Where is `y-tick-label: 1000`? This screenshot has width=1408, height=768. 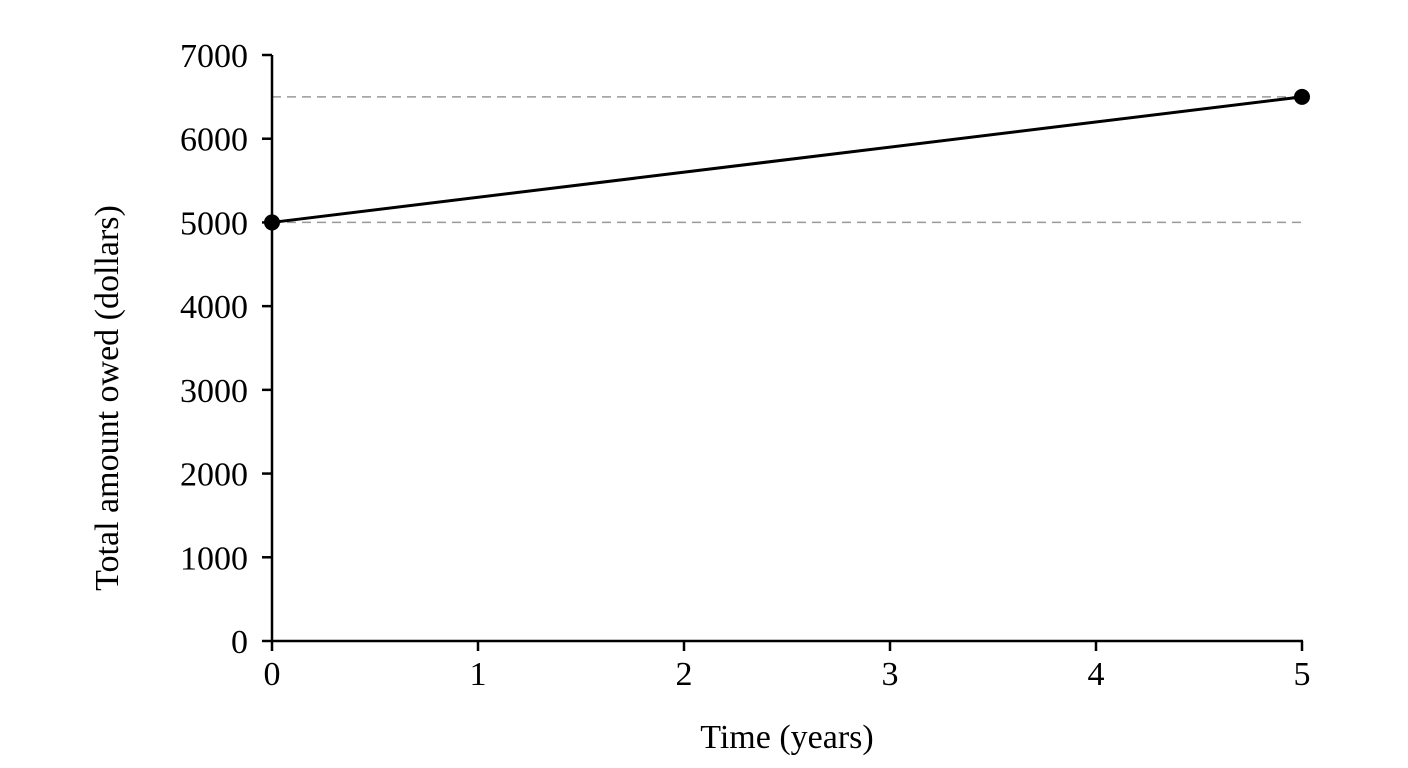 y-tick-label: 1000 is located at coordinates (214, 558).